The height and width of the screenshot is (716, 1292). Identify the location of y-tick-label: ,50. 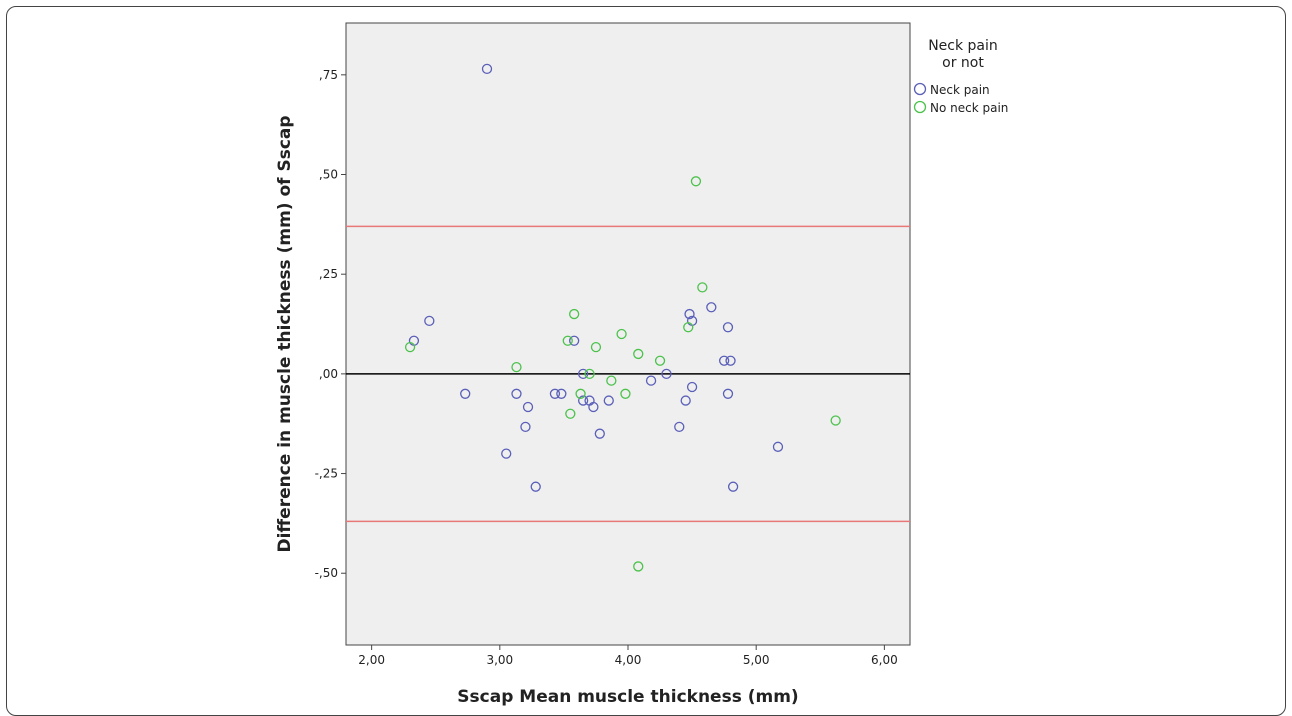
(328, 175).